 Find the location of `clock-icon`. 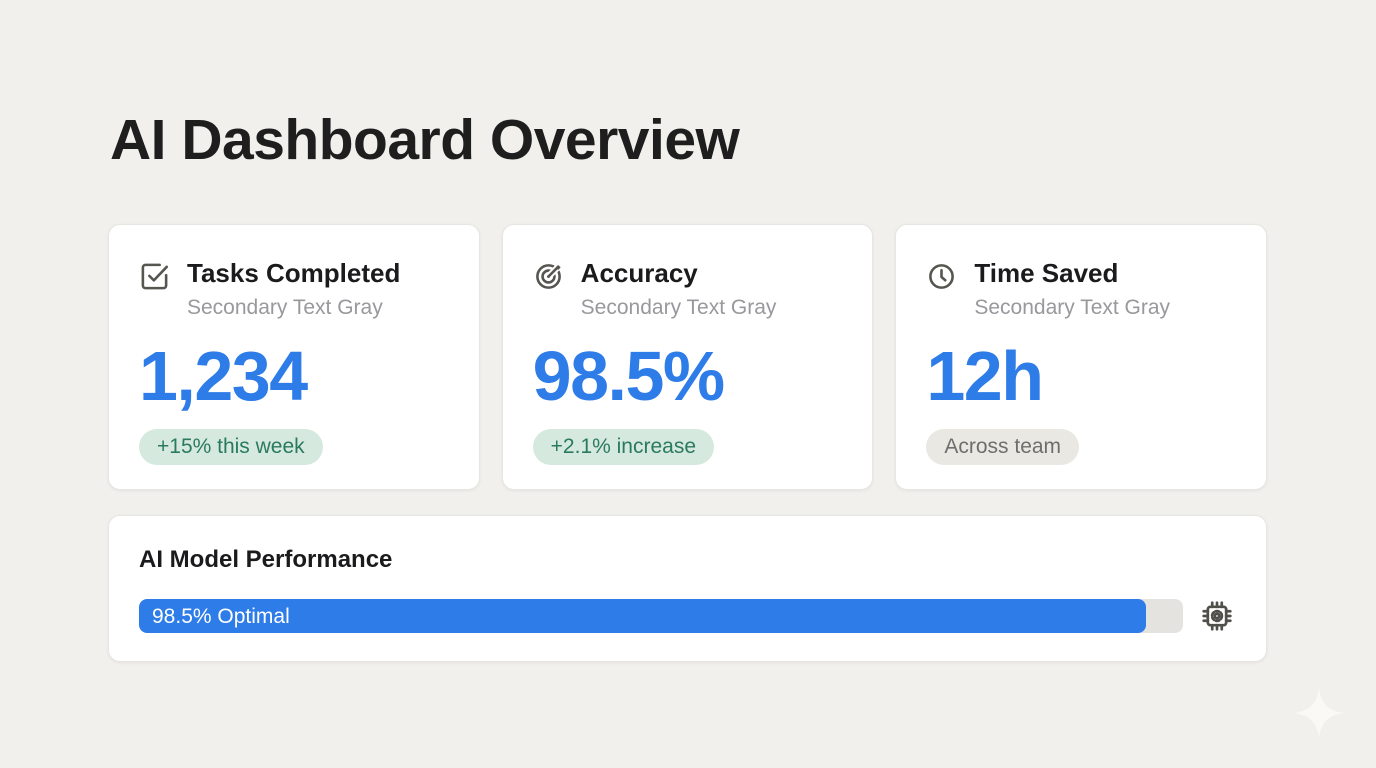

clock-icon is located at coordinates (941, 276).